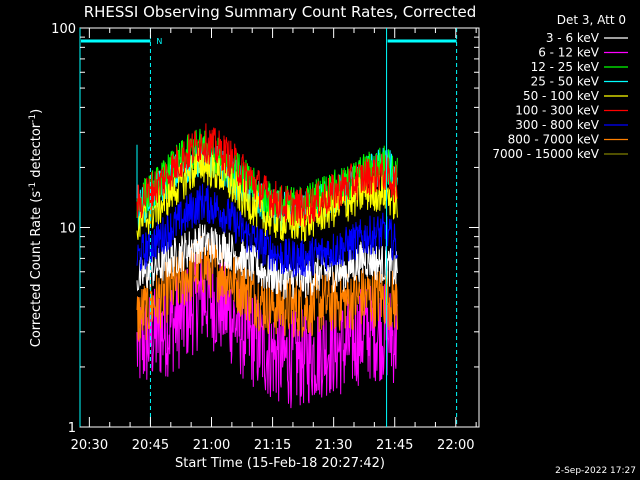 The width and height of the screenshot is (640, 480). Describe the element at coordinates (595, 471) in the screenshot. I see `generated-timestamp: 2-Sep-2022 17:27` at that location.